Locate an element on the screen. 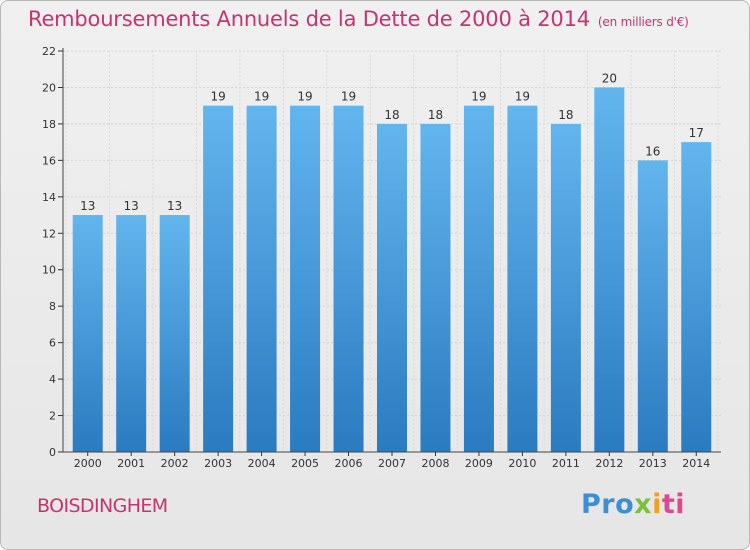 This screenshot has width=750, height=550. chart-unit: (en milliers d'€) is located at coordinates (643, 22).